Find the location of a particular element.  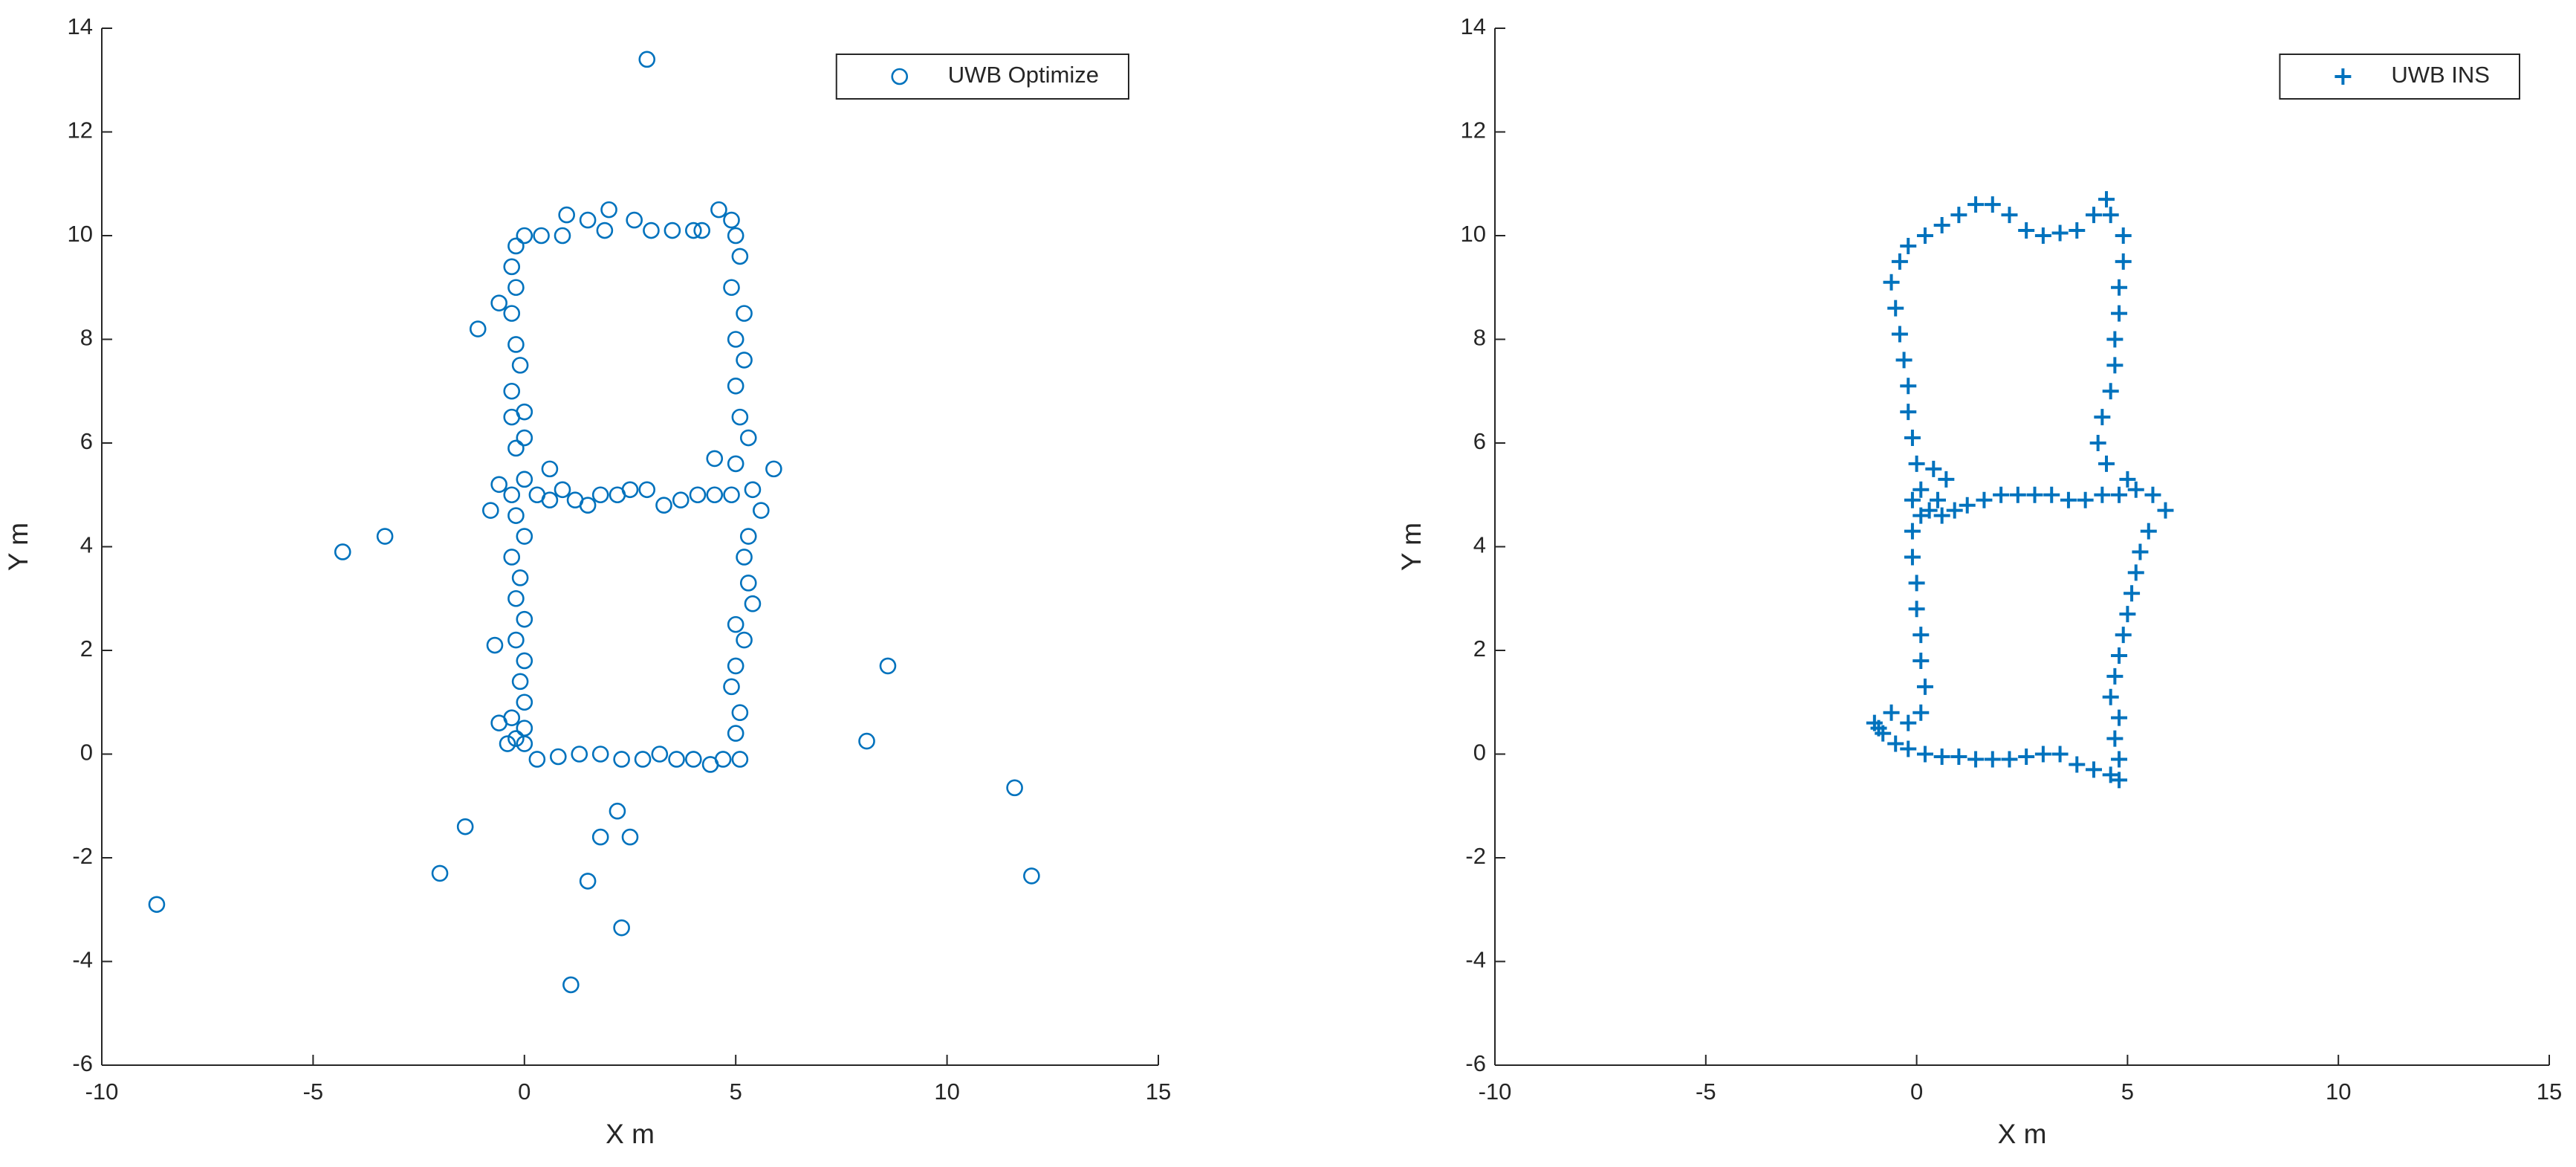

y-tick-label: 12 is located at coordinates (80, 130).